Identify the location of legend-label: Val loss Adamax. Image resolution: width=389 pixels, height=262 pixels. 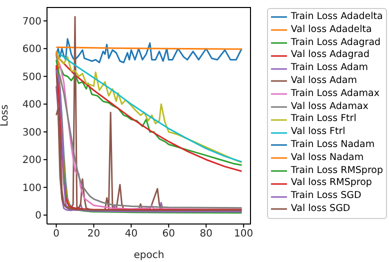
(329, 107).